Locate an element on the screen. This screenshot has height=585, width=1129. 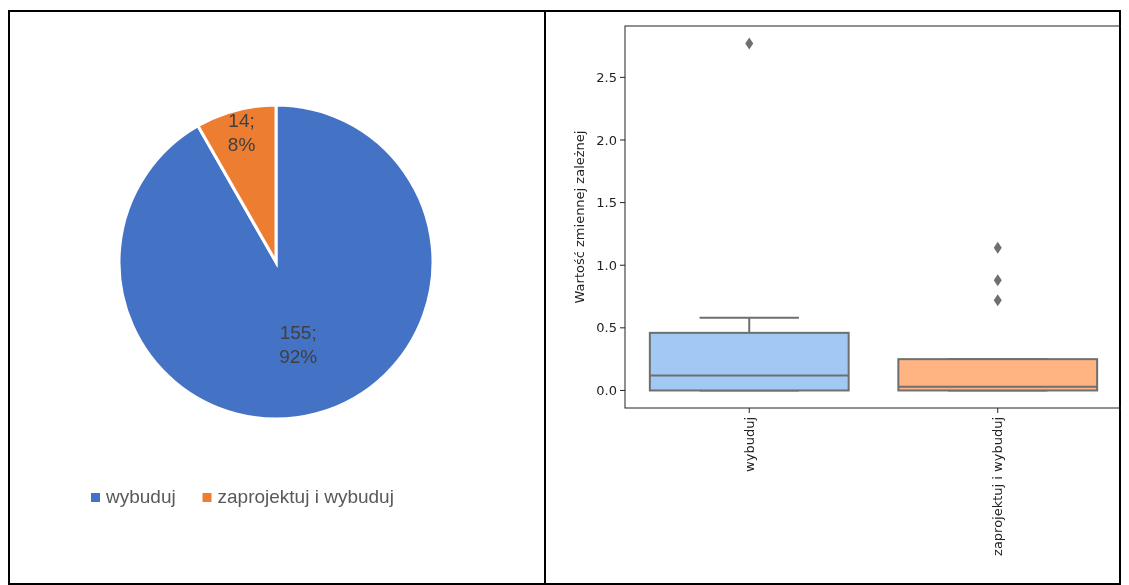
y-tick-label: 2.0 is located at coordinates (606, 140).